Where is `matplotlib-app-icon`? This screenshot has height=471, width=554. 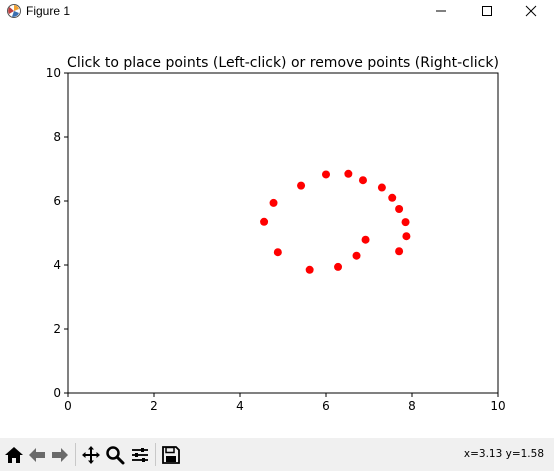 matplotlib-app-icon is located at coordinates (14, 11).